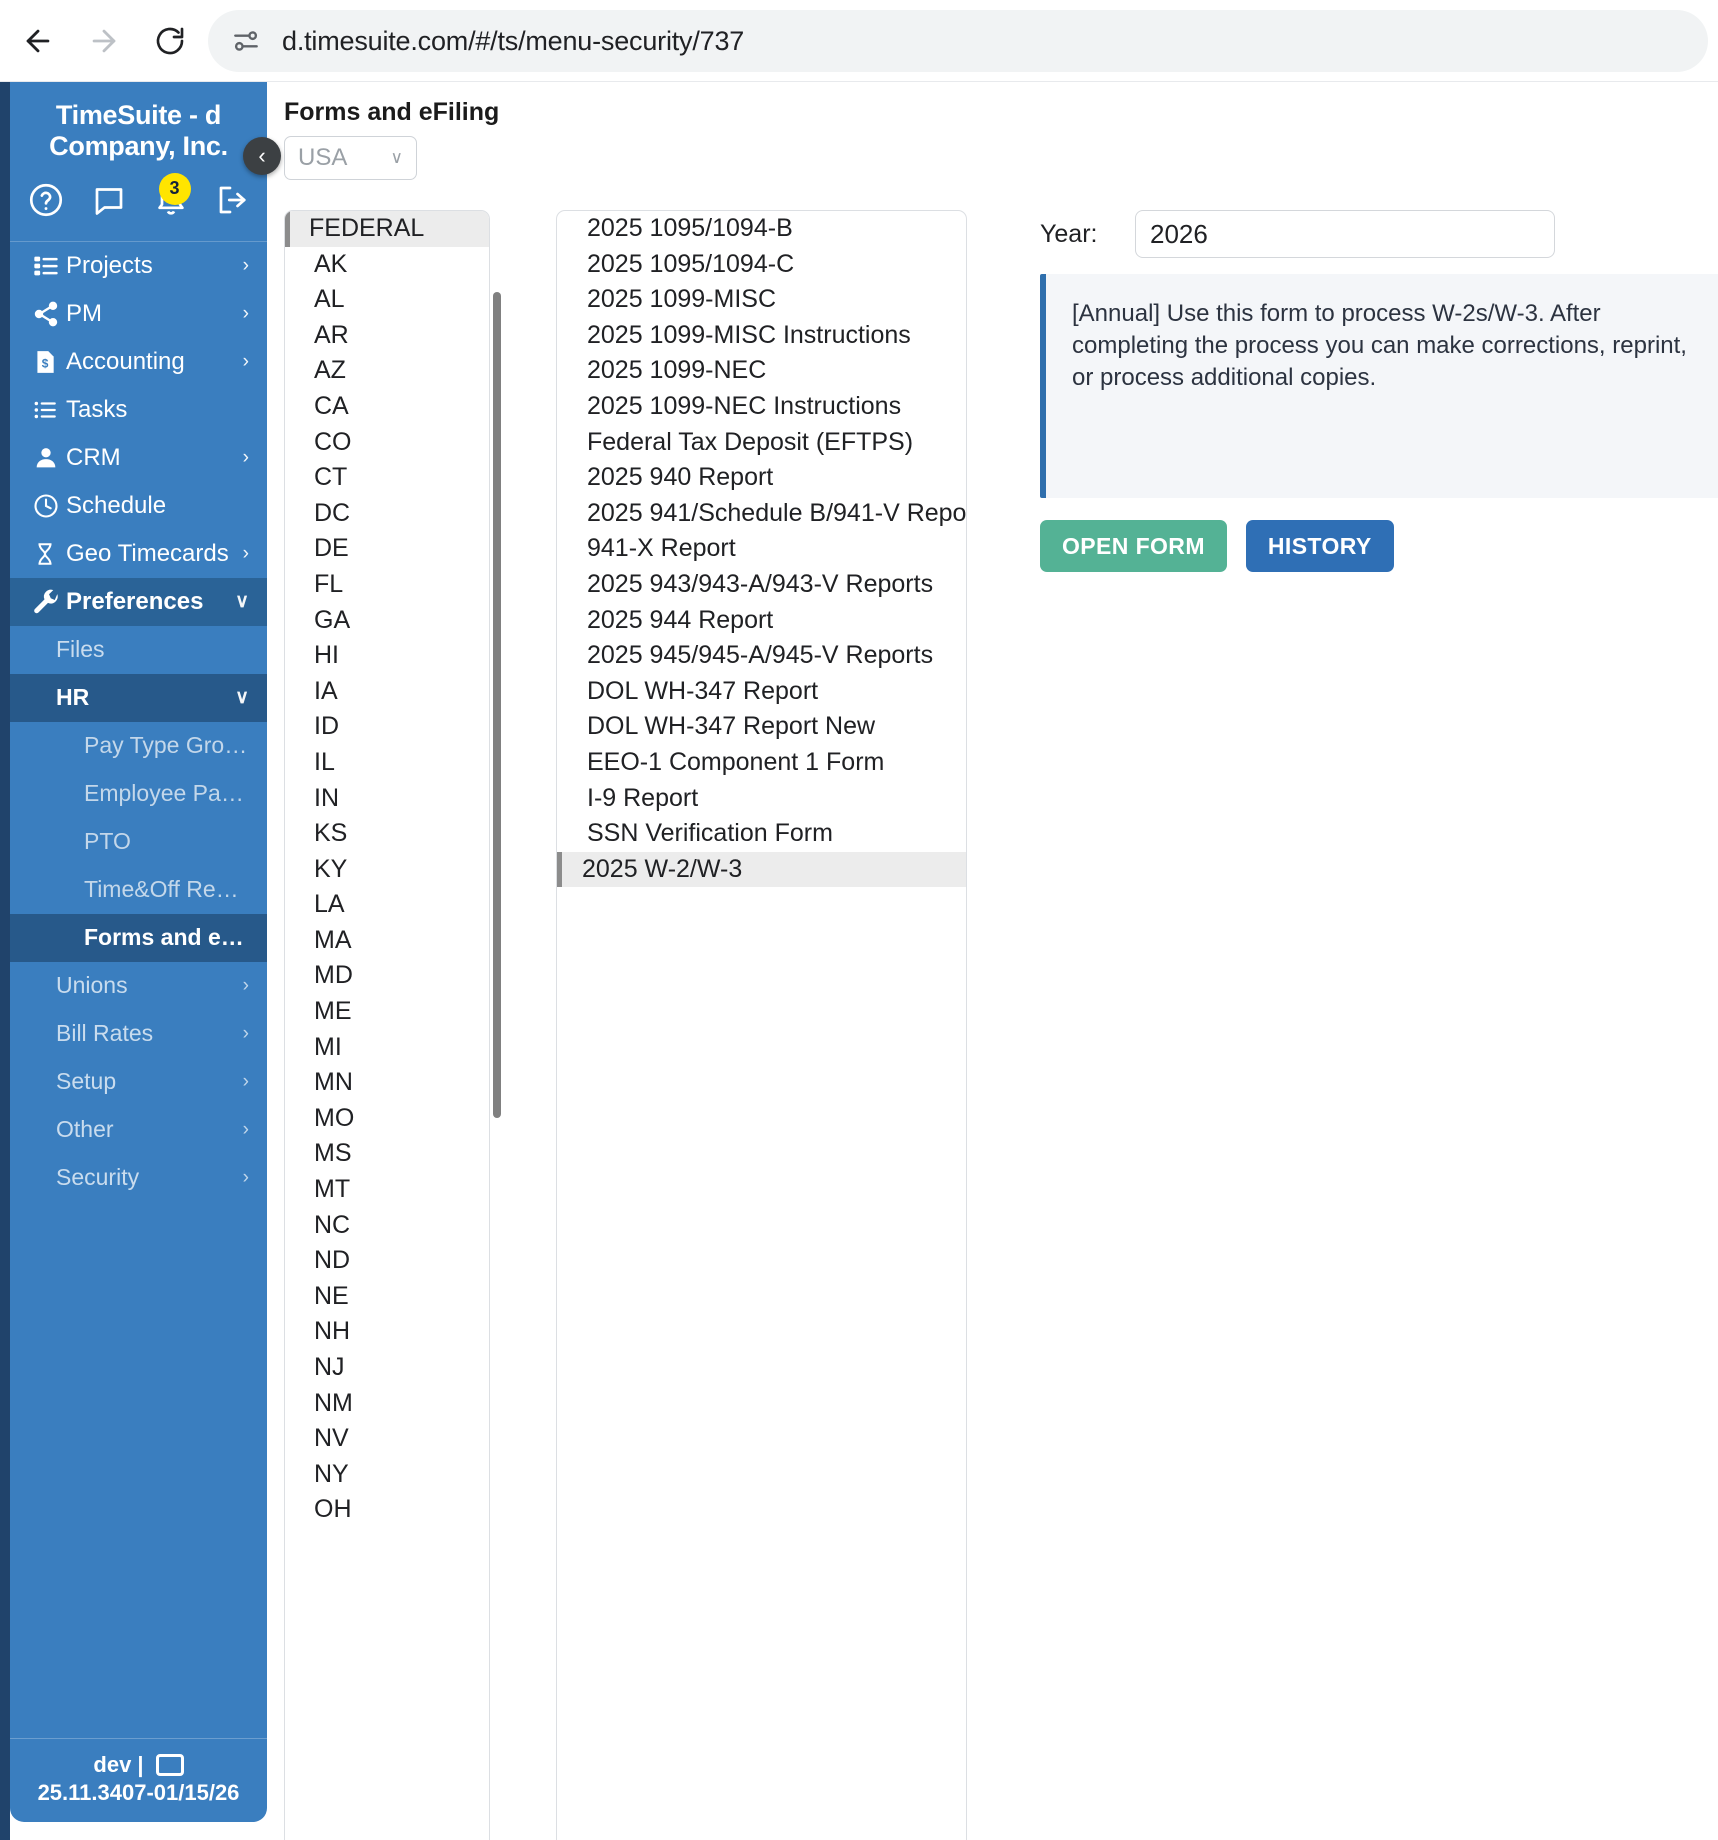  What do you see at coordinates (703, 690) in the screenshot?
I see `form-list-item: DOL WH-347 Report` at bounding box center [703, 690].